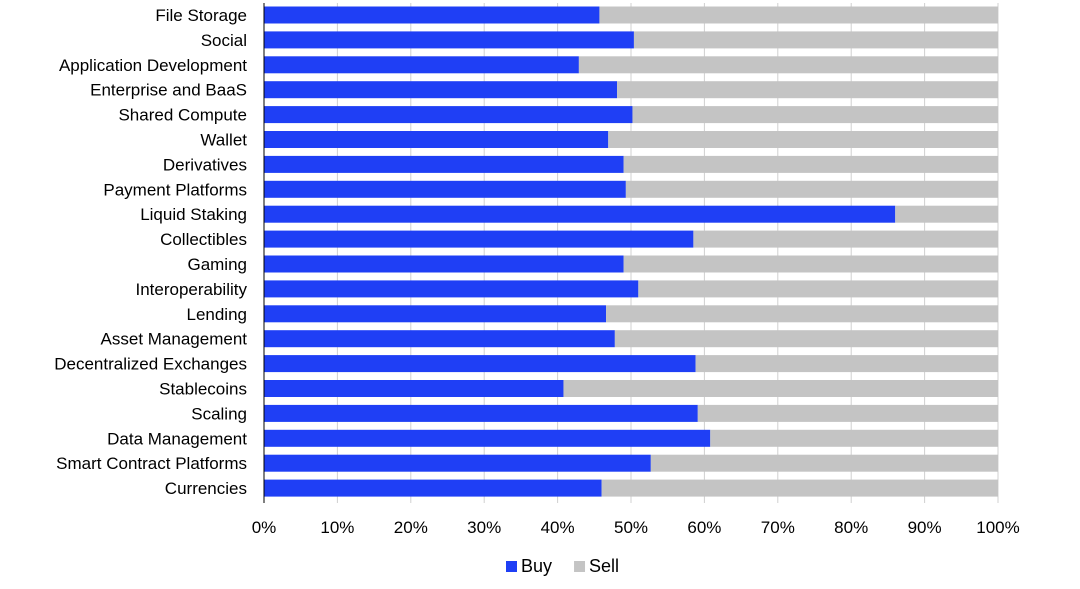  I want to click on category-label: Smart Contract Platforms, so click(151, 463).